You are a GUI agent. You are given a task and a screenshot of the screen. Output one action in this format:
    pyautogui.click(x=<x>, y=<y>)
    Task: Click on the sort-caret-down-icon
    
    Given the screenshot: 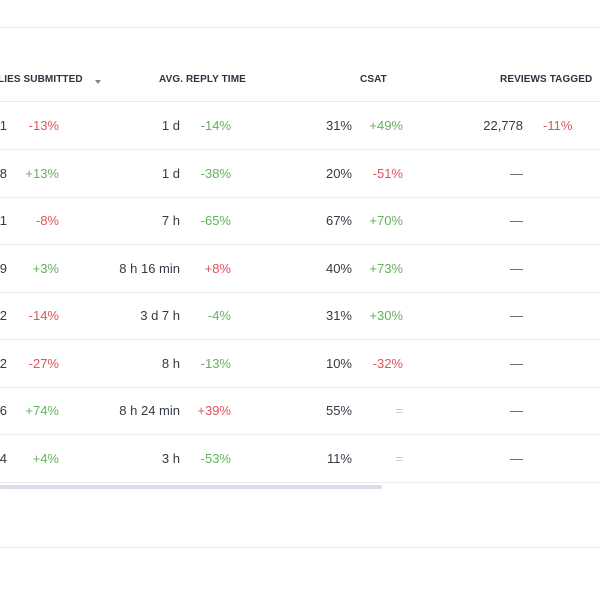 What is the action you would take?
    pyautogui.click(x=98, y=82)
    